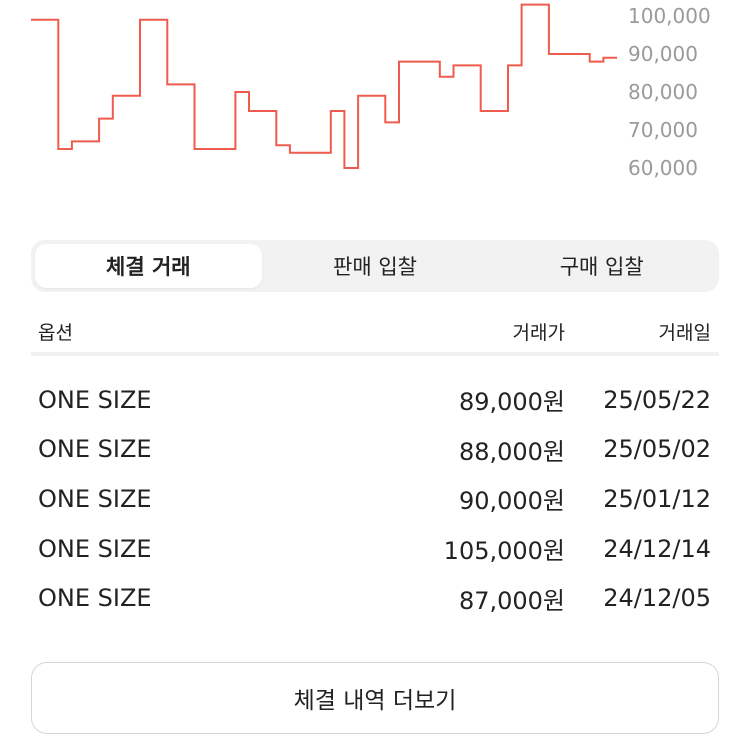 This screenshot has width=750, height=750. What do you see at coordinates (375, 333) in the screenshot?
I see `trade-table-header: 옵션 거래가 거래일` at bounding box center [375, 333].